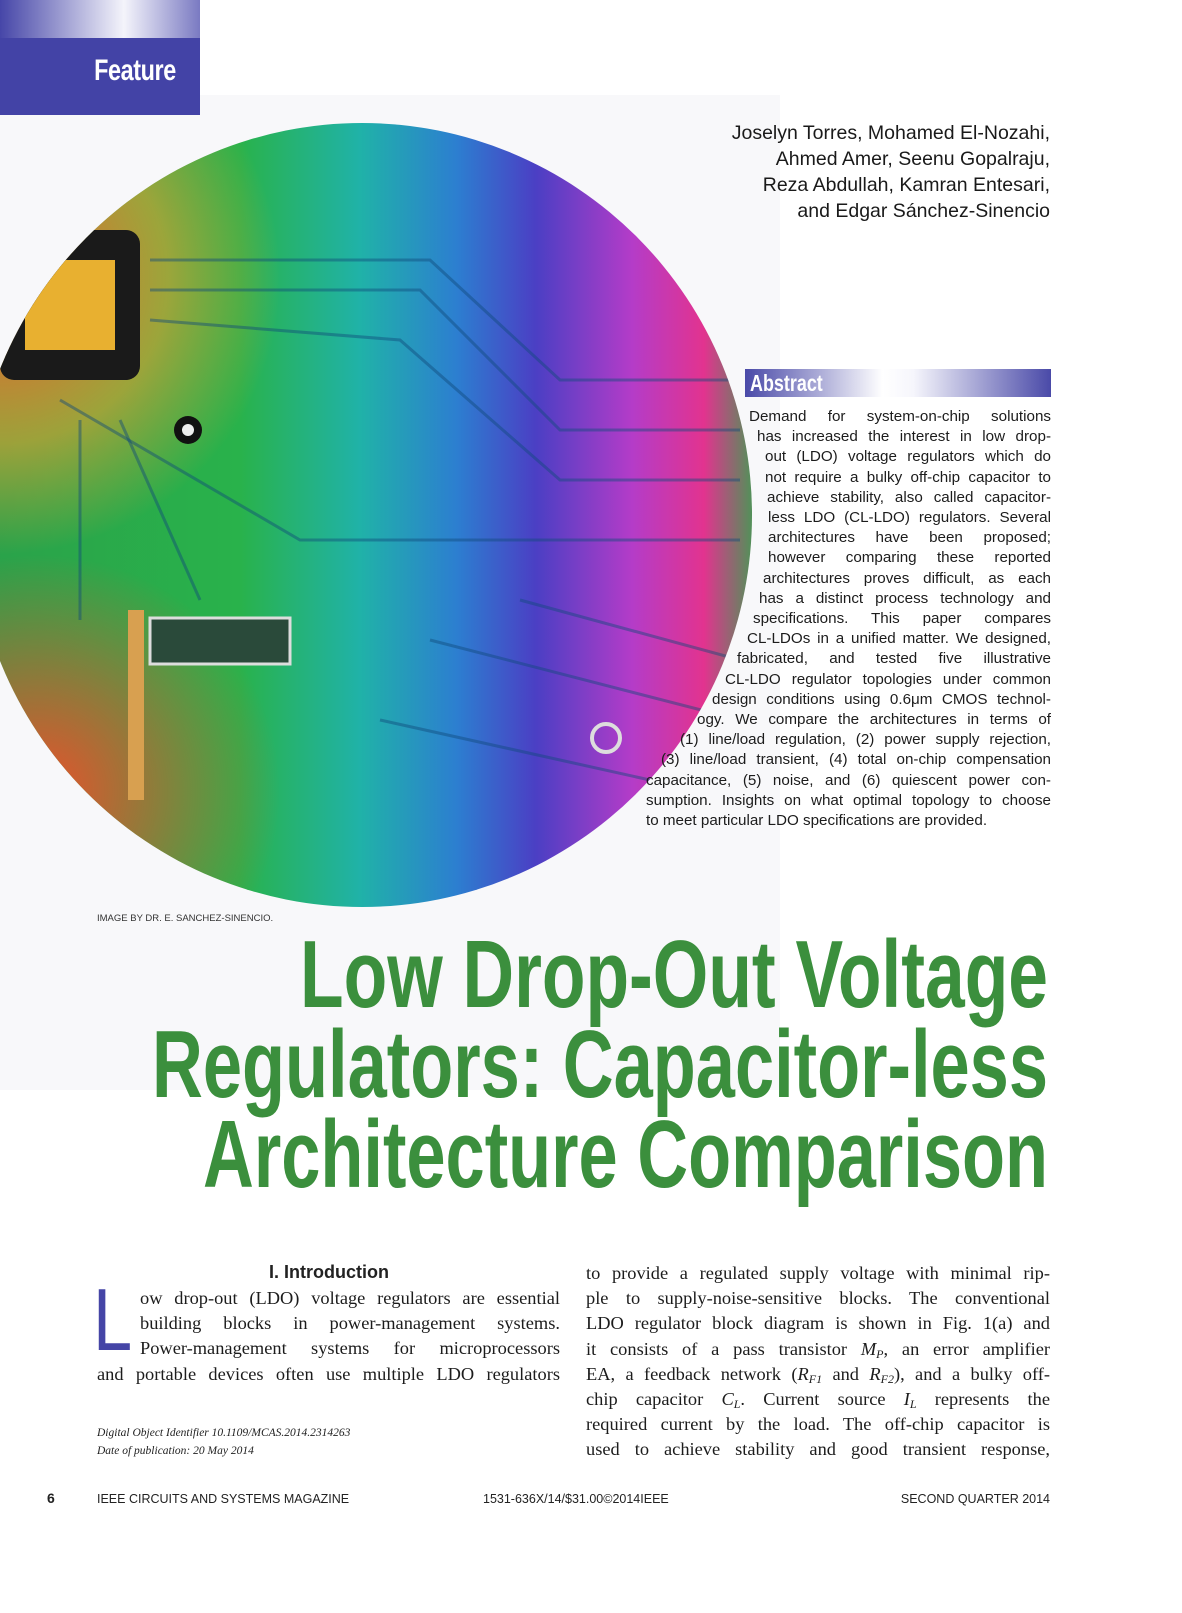 The width and height of the screenshot is (1182, 1613). Describe the element at coordinates (846, 1373) in the screenshot. I see `text-run: and` at that location.